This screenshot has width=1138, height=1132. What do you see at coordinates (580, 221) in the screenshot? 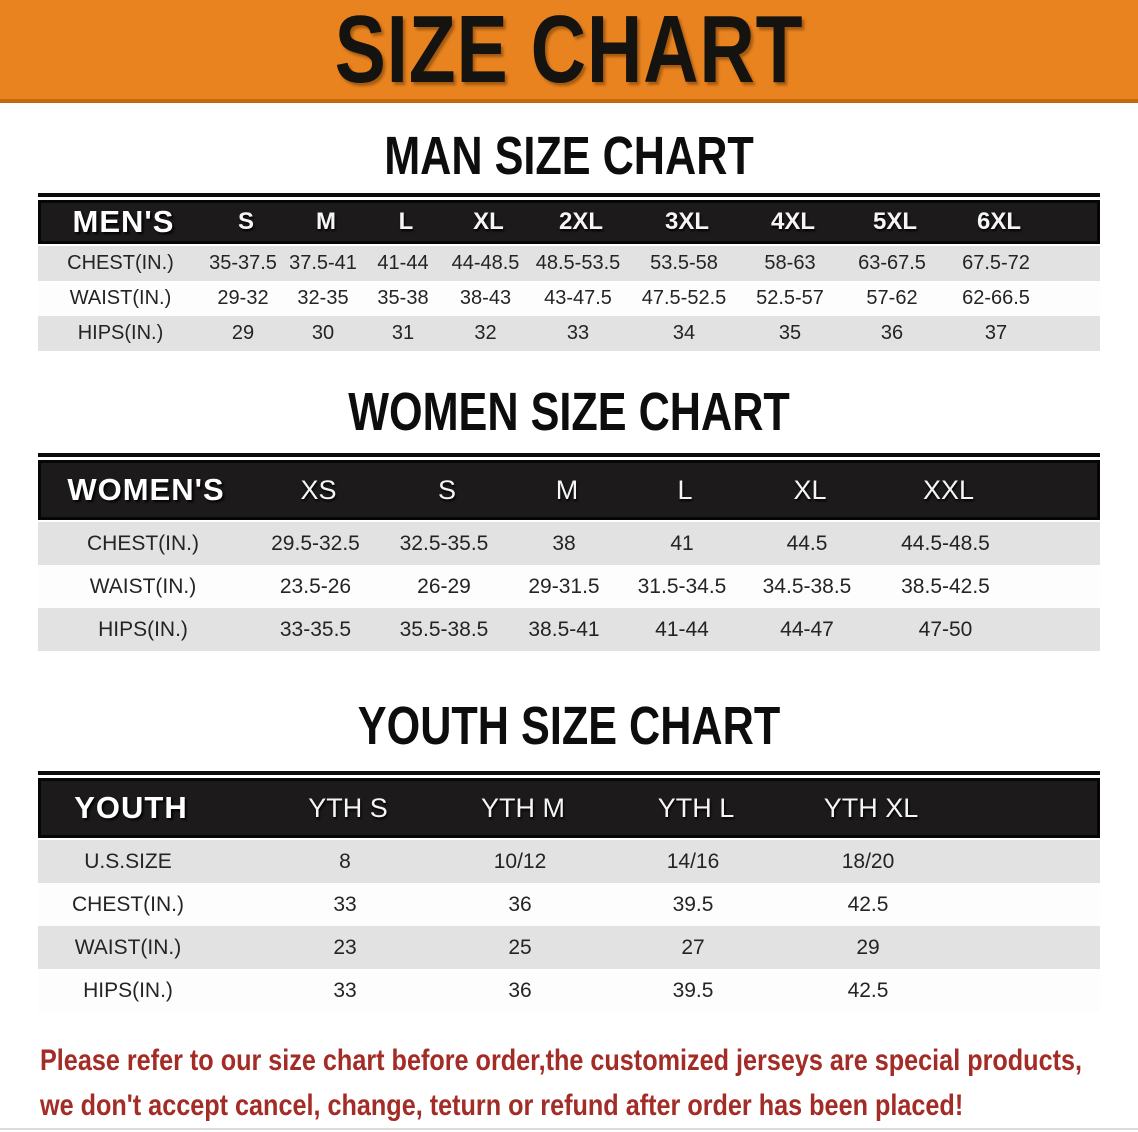
I see `size-column-header: 2XL` at bounding box center [580, 221].